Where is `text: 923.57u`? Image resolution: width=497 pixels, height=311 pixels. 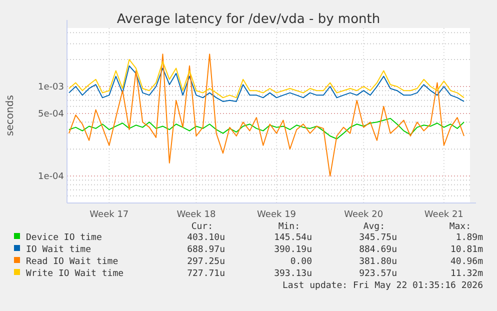 text: 923.57u is located at coordinates (378, 274).